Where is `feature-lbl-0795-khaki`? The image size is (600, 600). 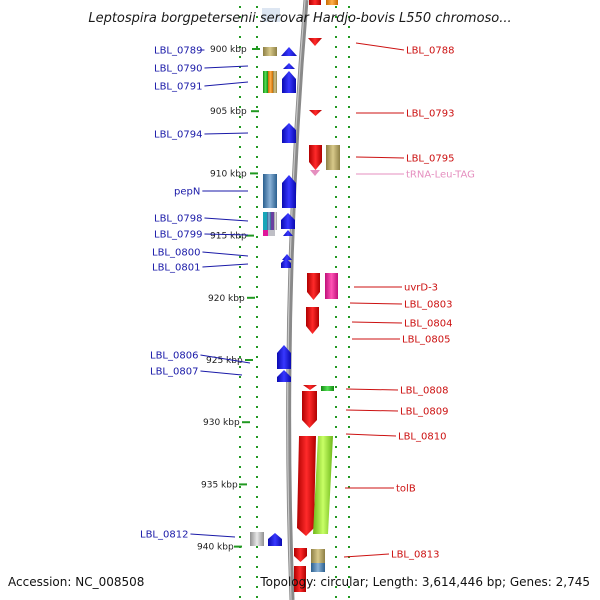 feature-lbl-0795-khaki is located at coordinates (333, 157).